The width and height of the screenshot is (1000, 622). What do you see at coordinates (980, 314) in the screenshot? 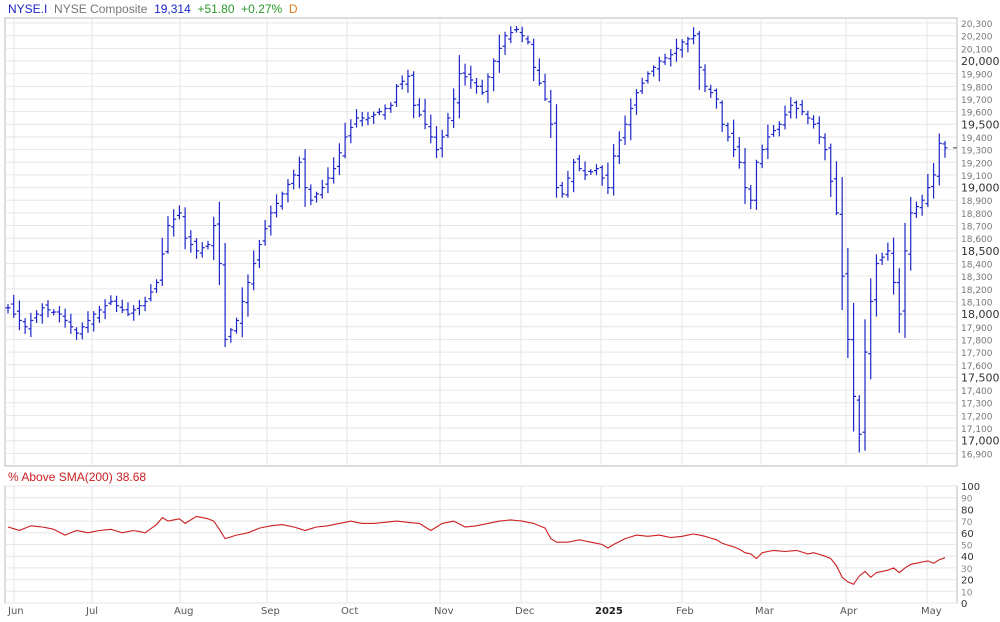
I see `price-axis-tick-label: 18,000` at bounding box center [980, 314].